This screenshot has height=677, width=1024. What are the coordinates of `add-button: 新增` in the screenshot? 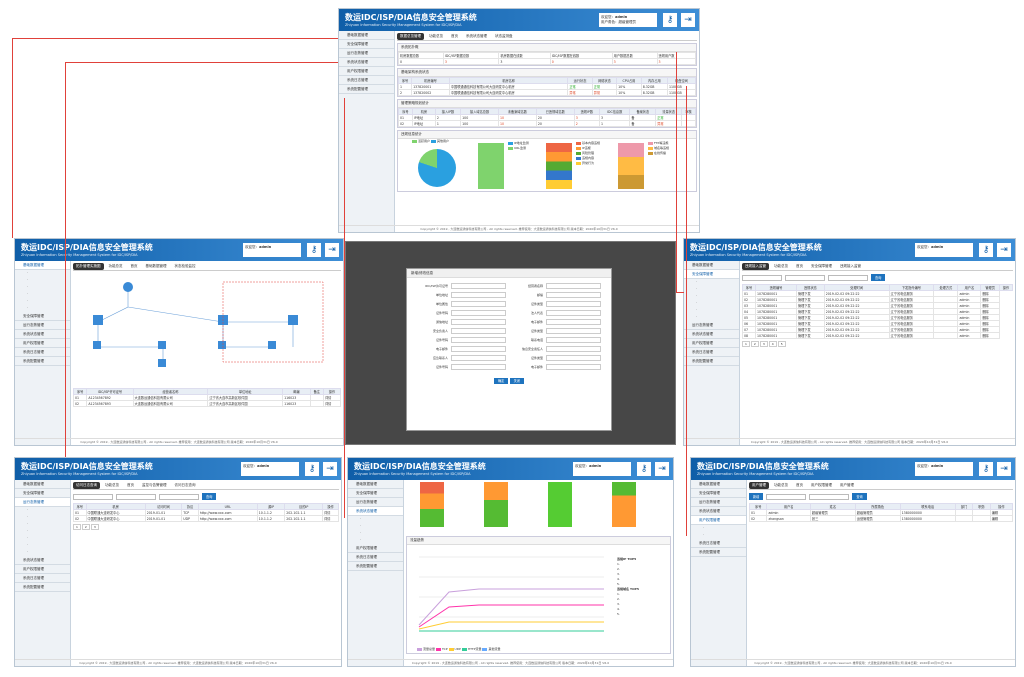 It's located at (756, 496).